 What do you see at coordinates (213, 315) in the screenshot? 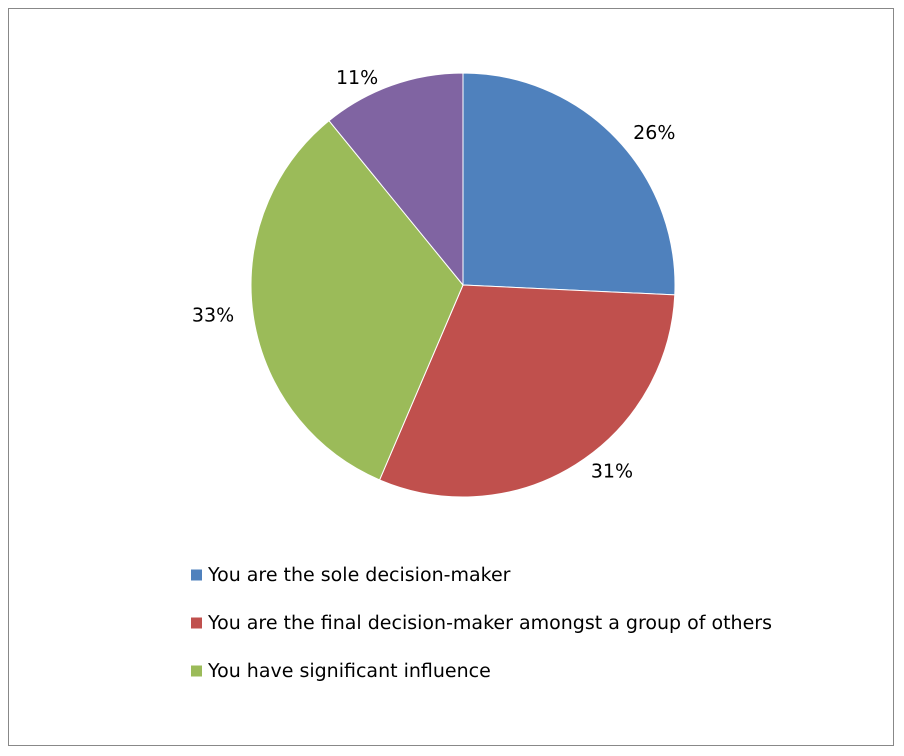
I see `data-label: 33%` at bounding box center [213, 315].